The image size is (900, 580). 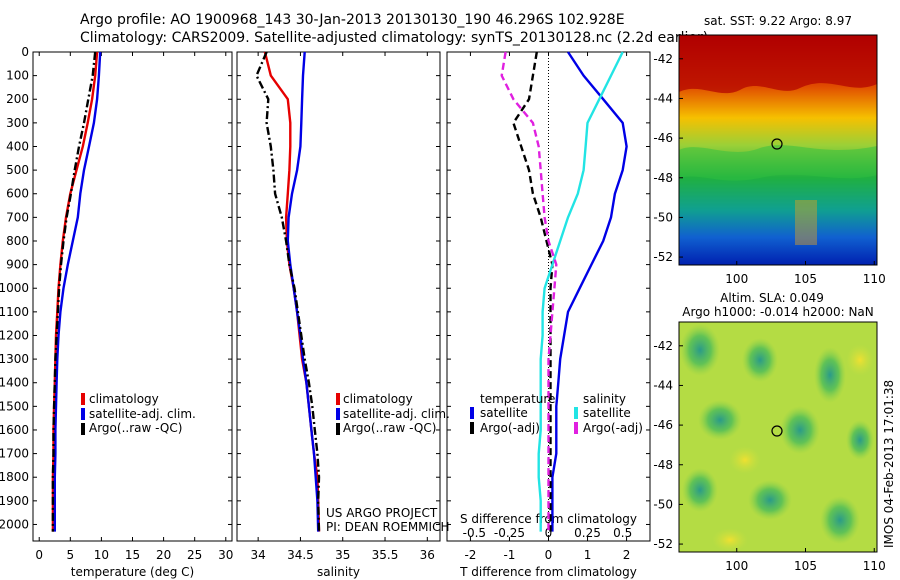 I want to click on depth-tick-label: 800, so click(x=17, y=241).